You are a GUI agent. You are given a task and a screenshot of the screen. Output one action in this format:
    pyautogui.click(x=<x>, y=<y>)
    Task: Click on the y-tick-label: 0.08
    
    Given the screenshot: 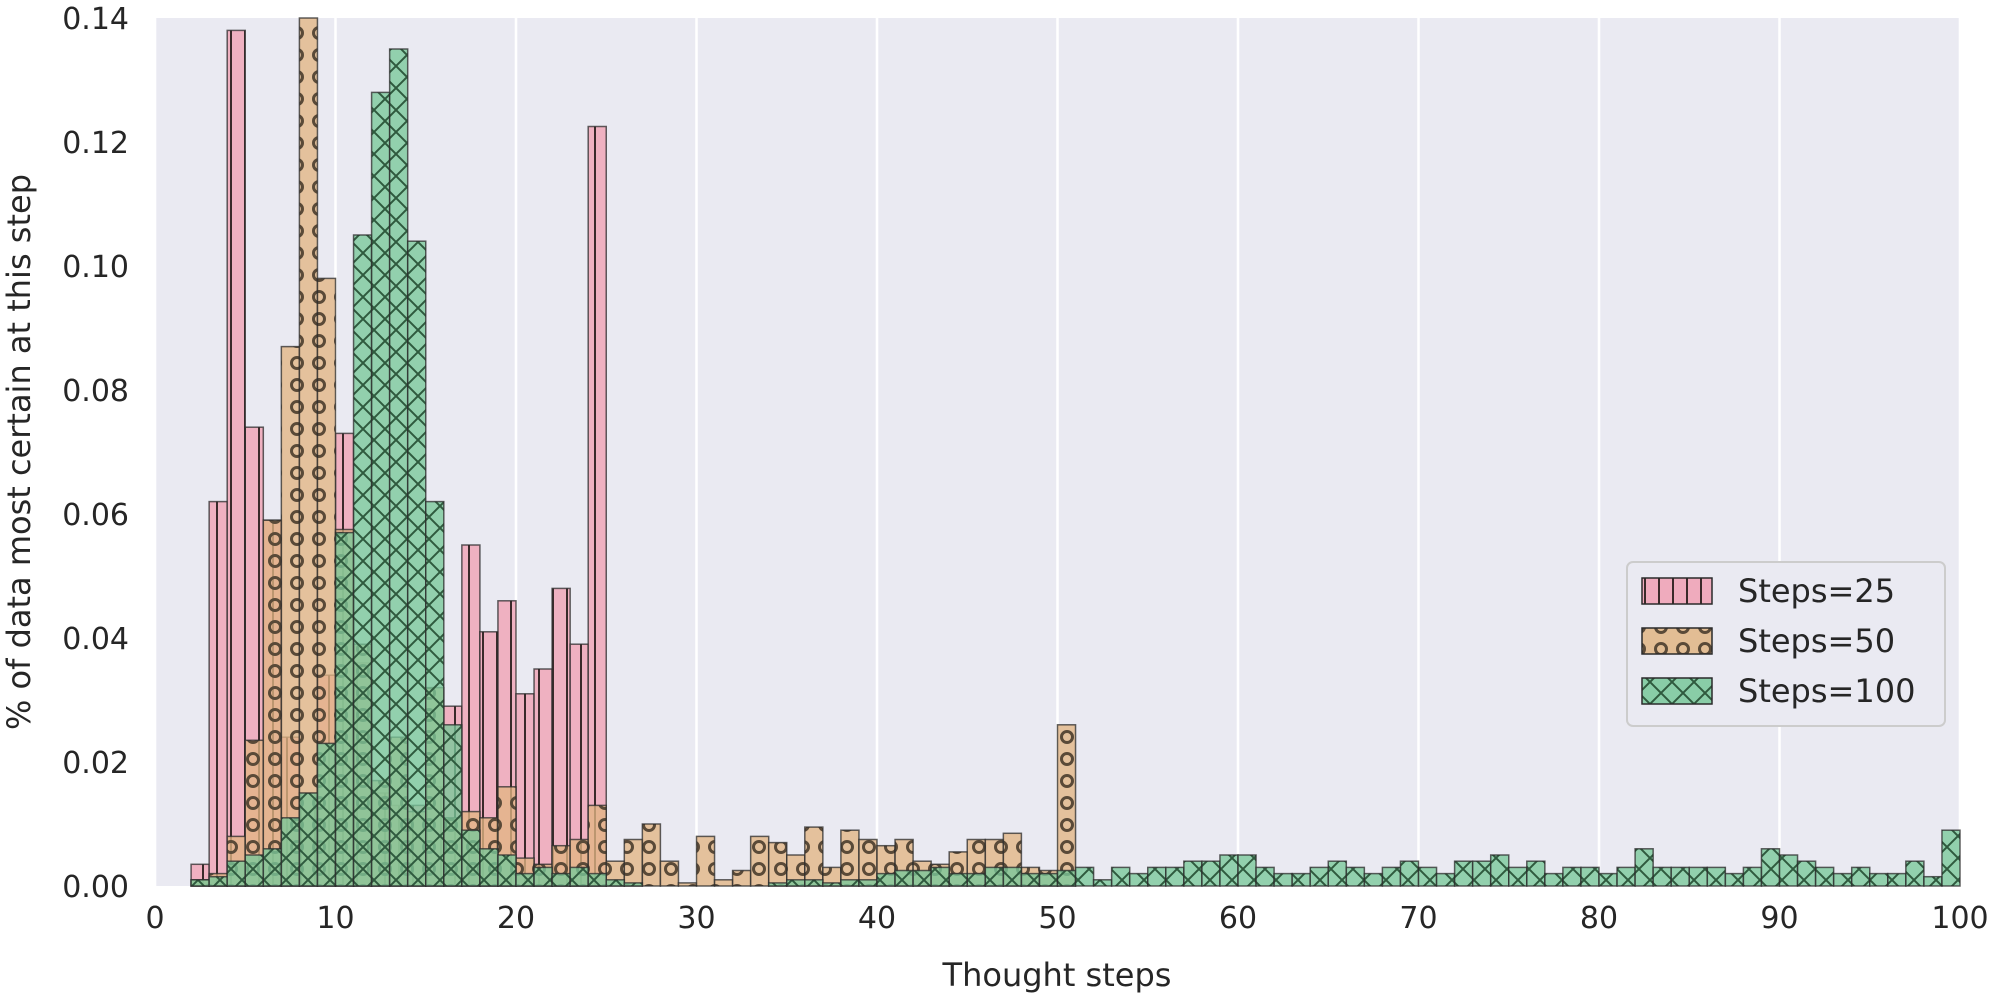 What is the action you would take?
    pyautogui.click(x=95, y=391)
    